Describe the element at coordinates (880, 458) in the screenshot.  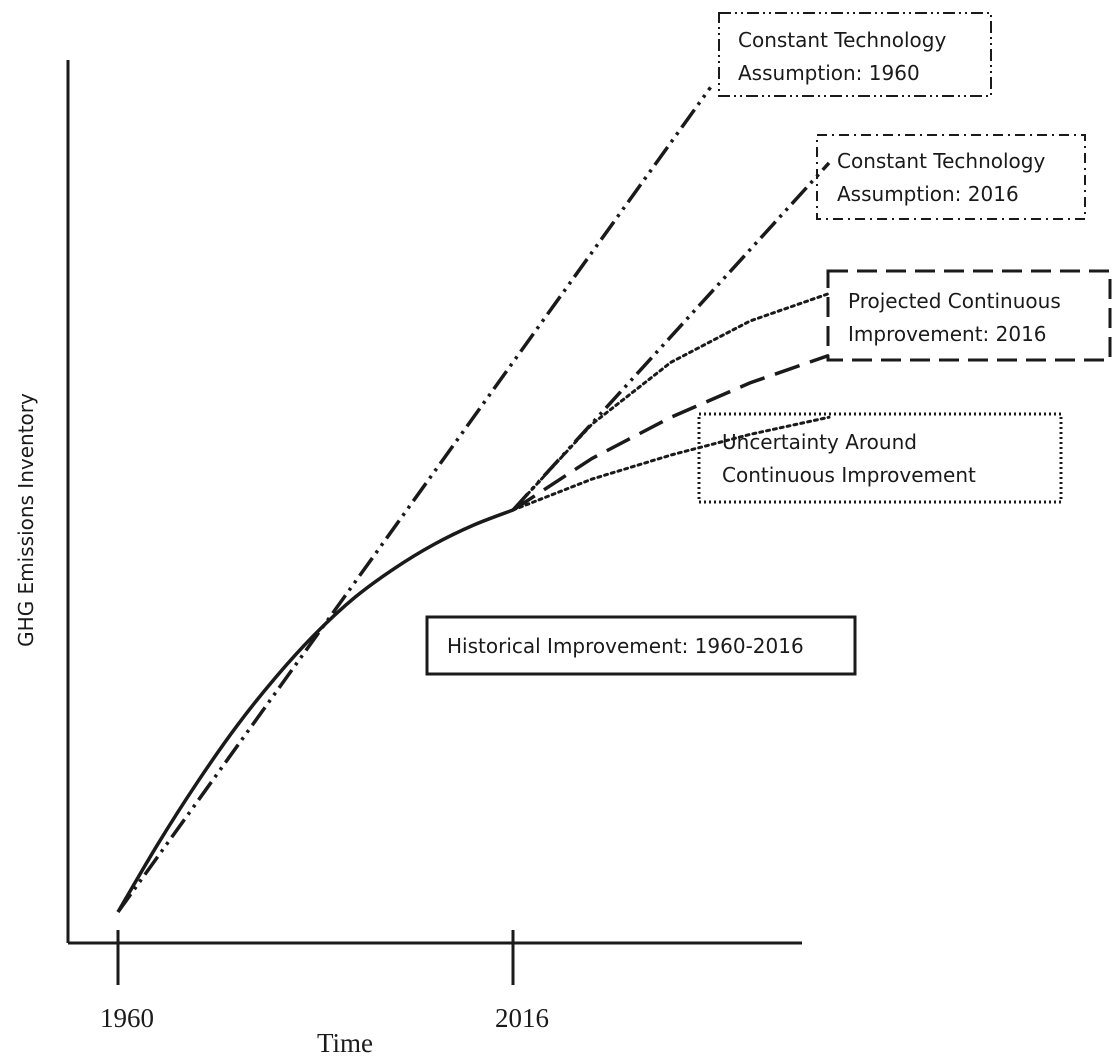
I see `annotation-box-uncertainty` at that location.